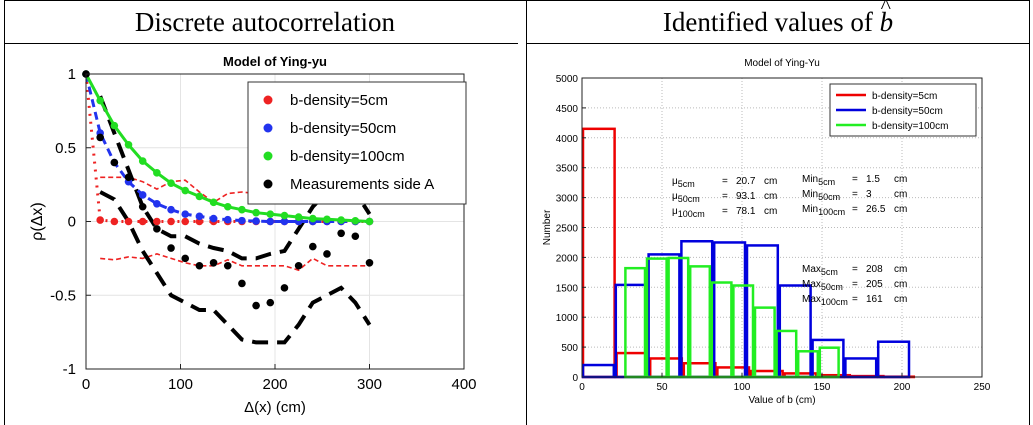 The image size is (1033, 425). I want to click on series-line, so click(227, 148).